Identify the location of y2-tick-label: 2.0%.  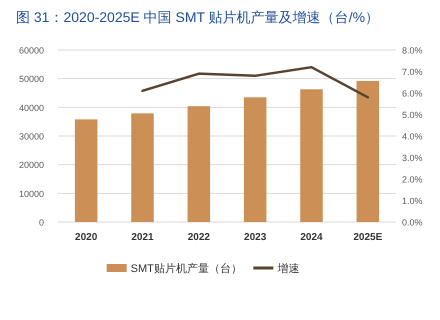
(412, 179).